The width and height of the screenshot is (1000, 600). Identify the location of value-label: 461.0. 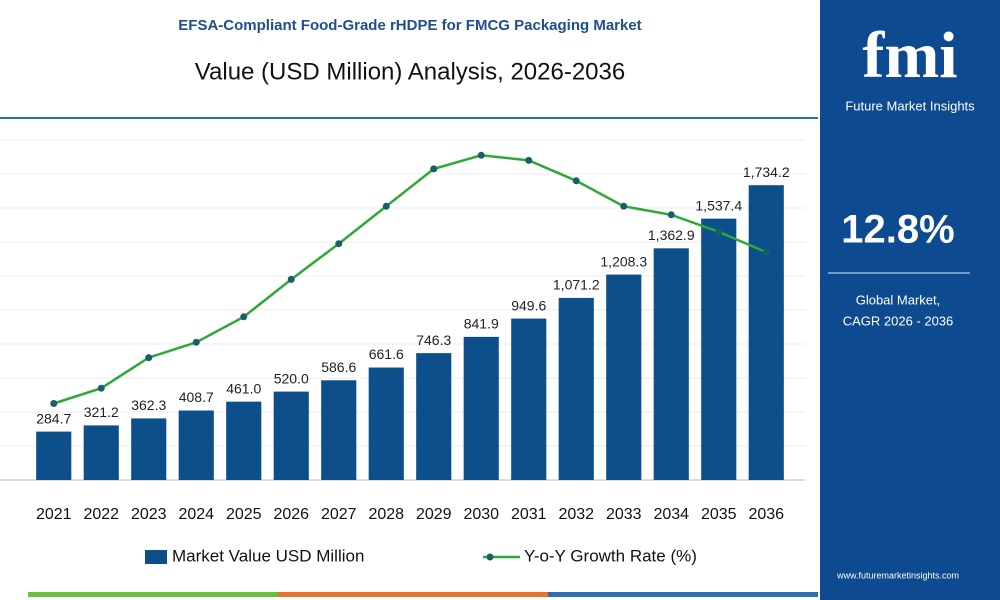
(243, 388).